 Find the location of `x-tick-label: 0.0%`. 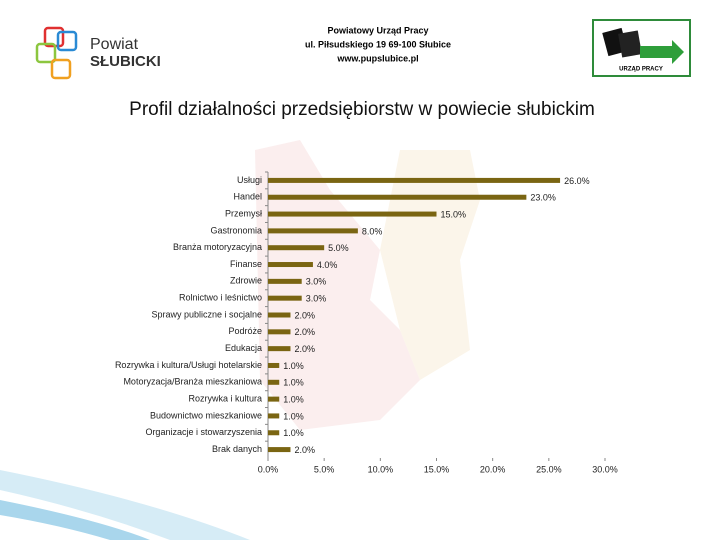

x-tick-label: 0.0% is located at coordinates (268, 469).